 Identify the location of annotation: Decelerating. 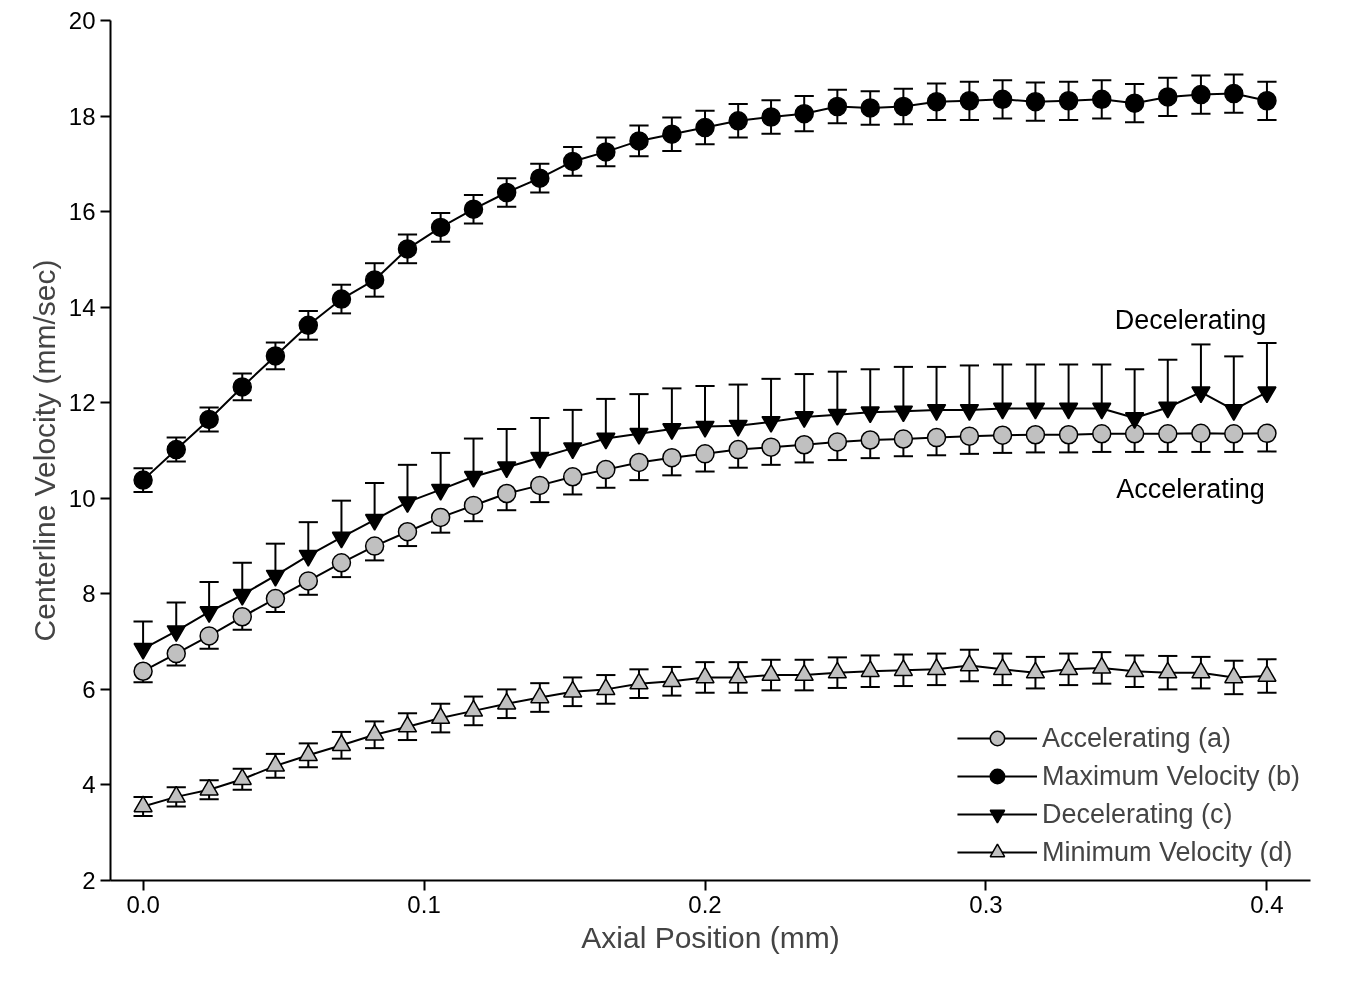
(1190, 319).